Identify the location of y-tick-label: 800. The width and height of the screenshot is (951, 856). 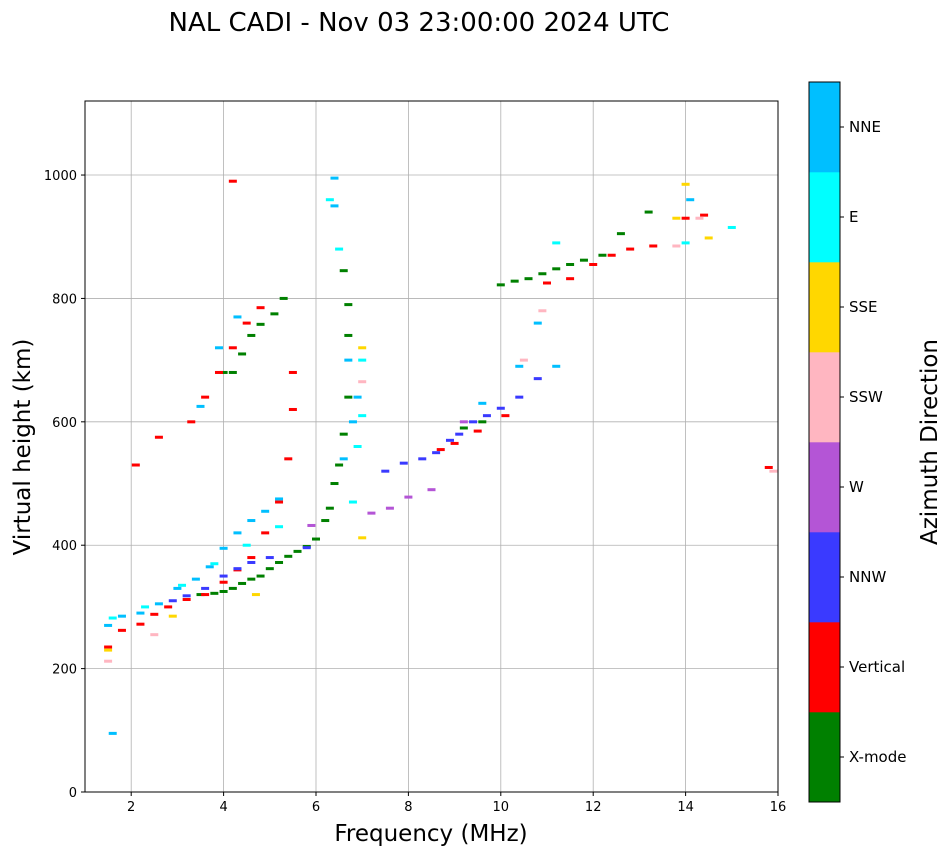
(64, 299).